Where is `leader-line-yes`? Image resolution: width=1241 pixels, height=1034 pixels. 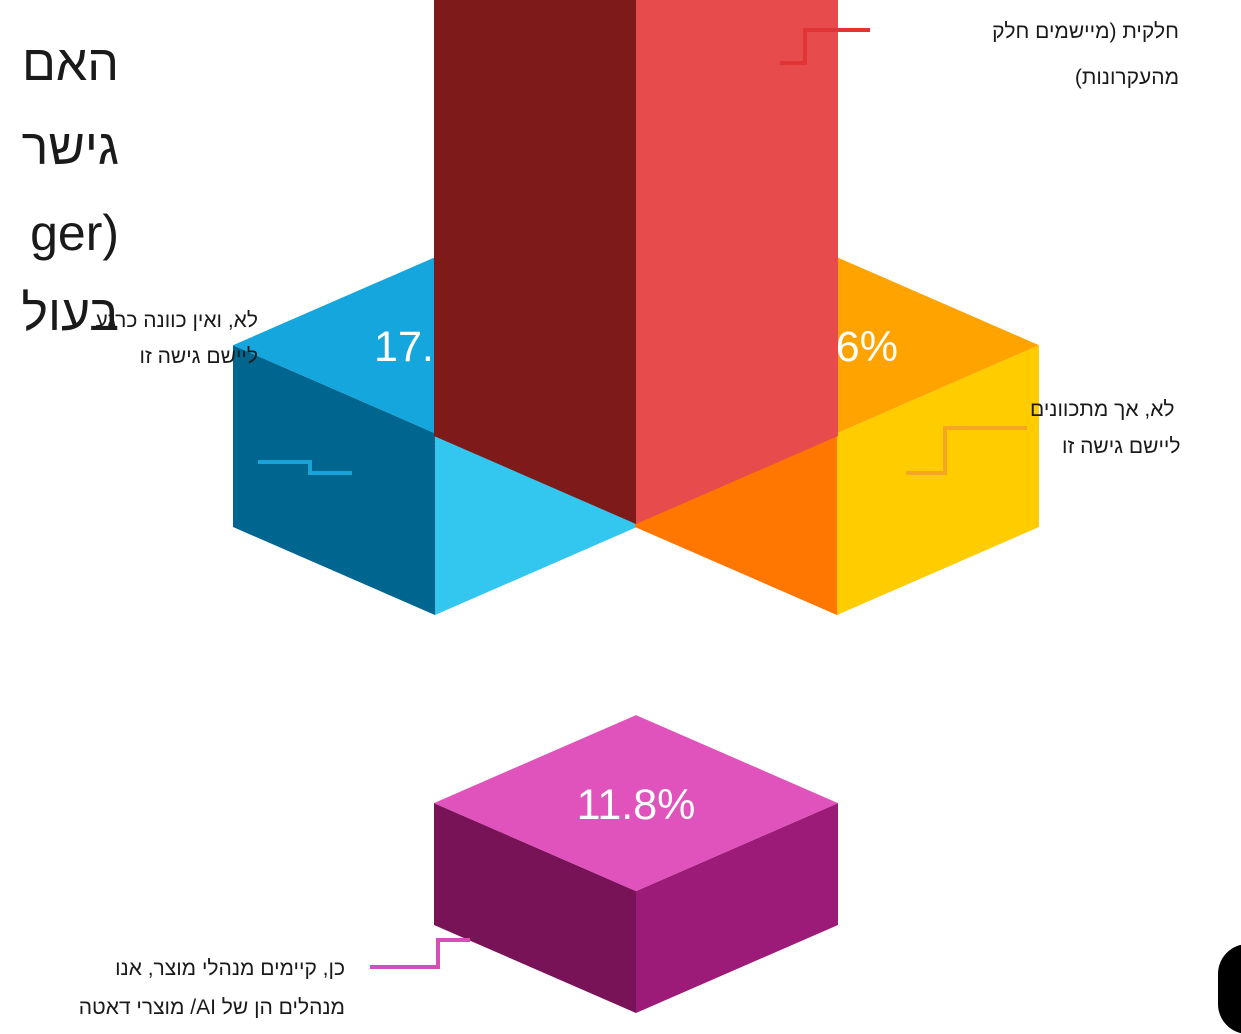 leader-line-yes is located at coordinates (420, 953).